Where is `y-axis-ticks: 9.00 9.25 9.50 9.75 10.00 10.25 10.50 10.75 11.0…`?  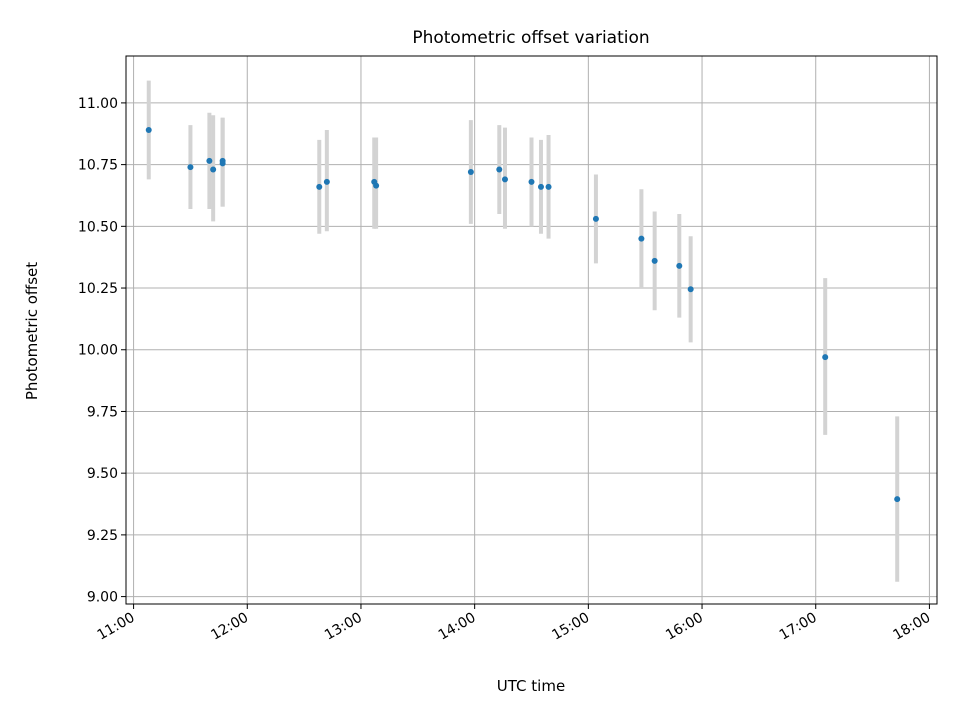
y-axis-ticks: 9.00 9.25 9.50 9.75 10.00 10.25 10.50 10.75 11.0… is located at coordinates (102, 351).